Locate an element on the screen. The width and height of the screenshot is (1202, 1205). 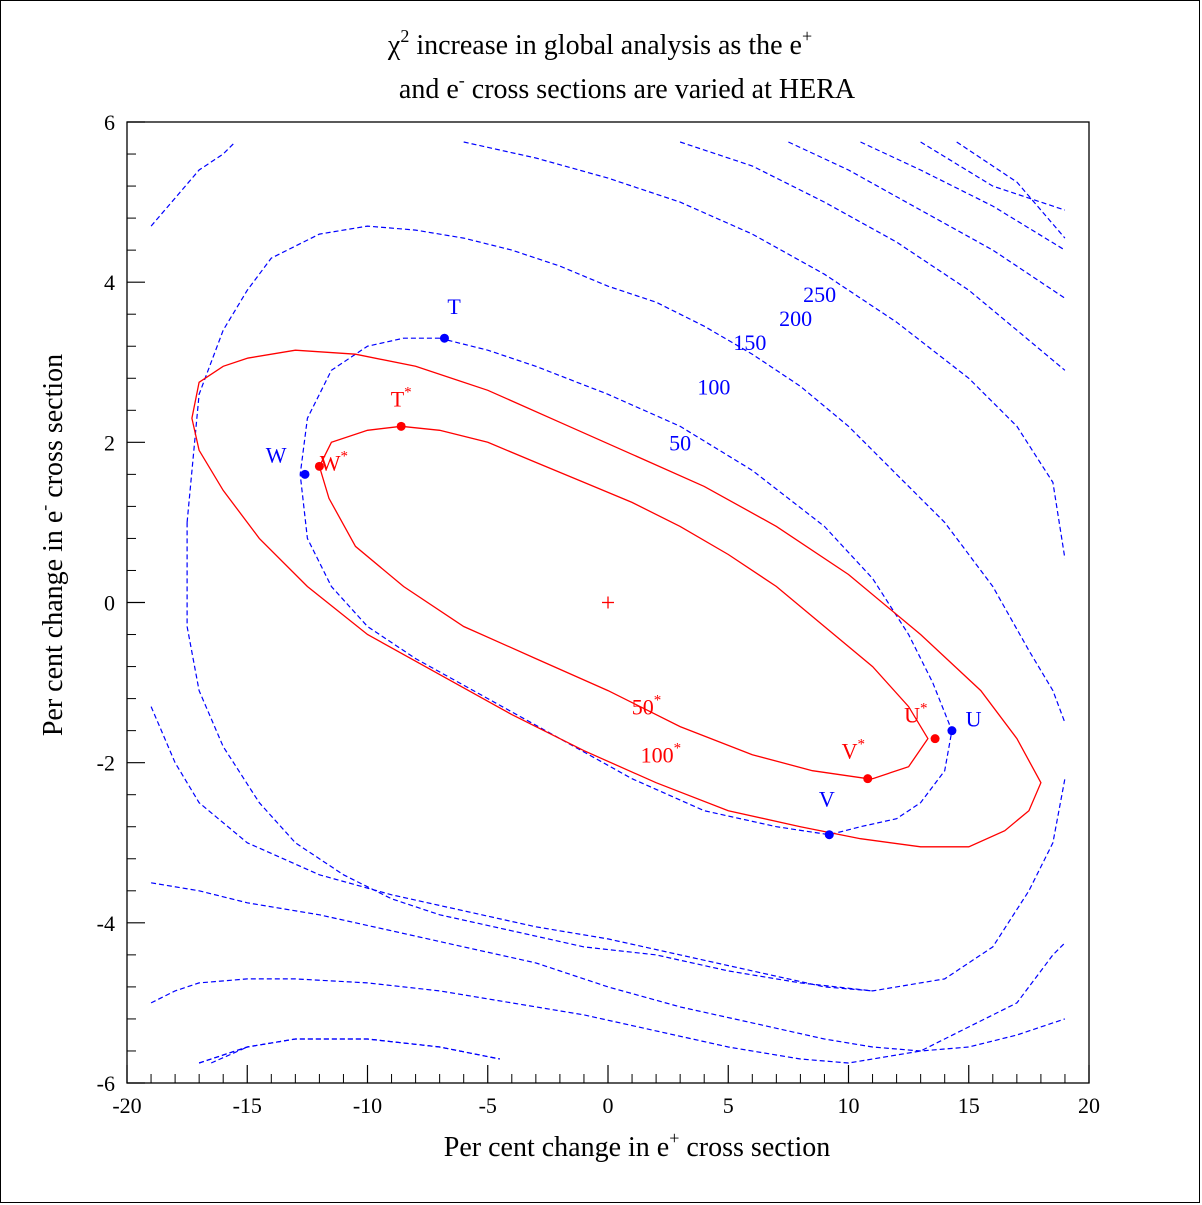
y-tick-label: 0 is located at coordinates (109, 603).